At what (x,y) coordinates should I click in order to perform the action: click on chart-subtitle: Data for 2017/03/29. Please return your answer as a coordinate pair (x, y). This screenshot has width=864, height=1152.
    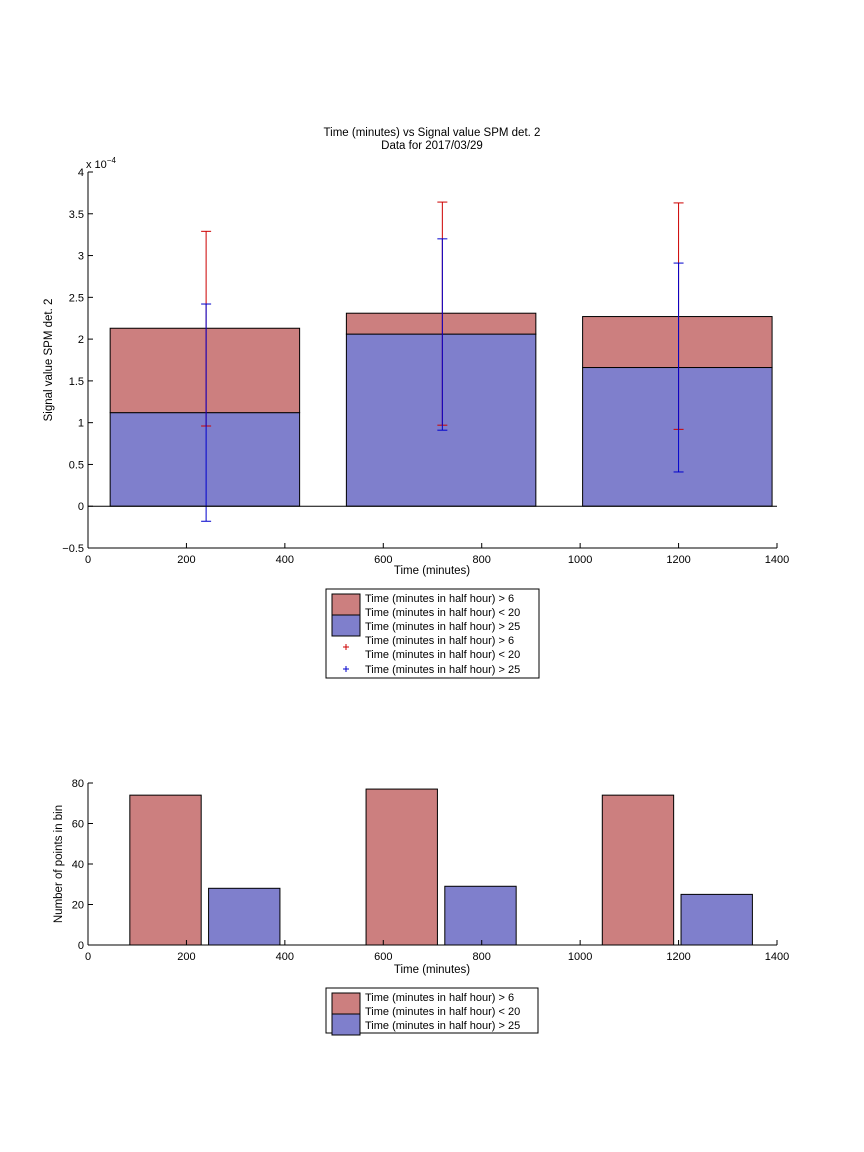
    Looking at the image, I should click on (432, 146).